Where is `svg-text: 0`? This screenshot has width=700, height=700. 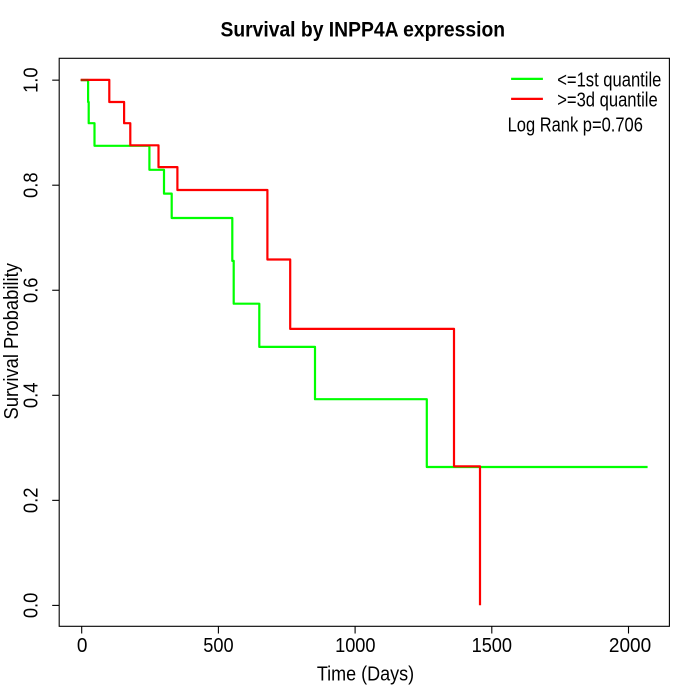 svg-text: 0 is located at coordinates (82, 646).